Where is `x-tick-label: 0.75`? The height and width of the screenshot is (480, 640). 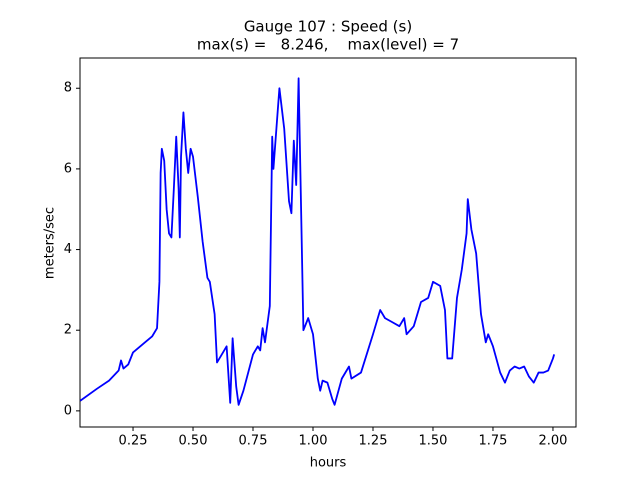 x-tick-label: 0.75 is located at coordinates (253, 441).